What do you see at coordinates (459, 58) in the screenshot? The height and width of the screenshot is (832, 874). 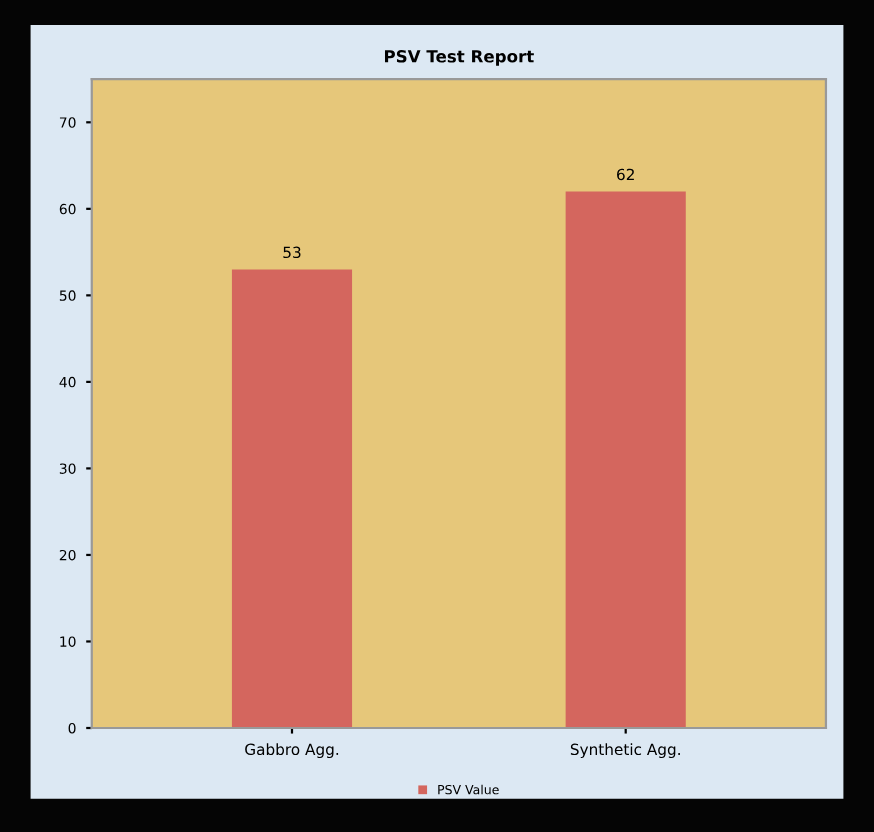 I see `chart-title: PSV Test Report` at bounding box center [459, 58].